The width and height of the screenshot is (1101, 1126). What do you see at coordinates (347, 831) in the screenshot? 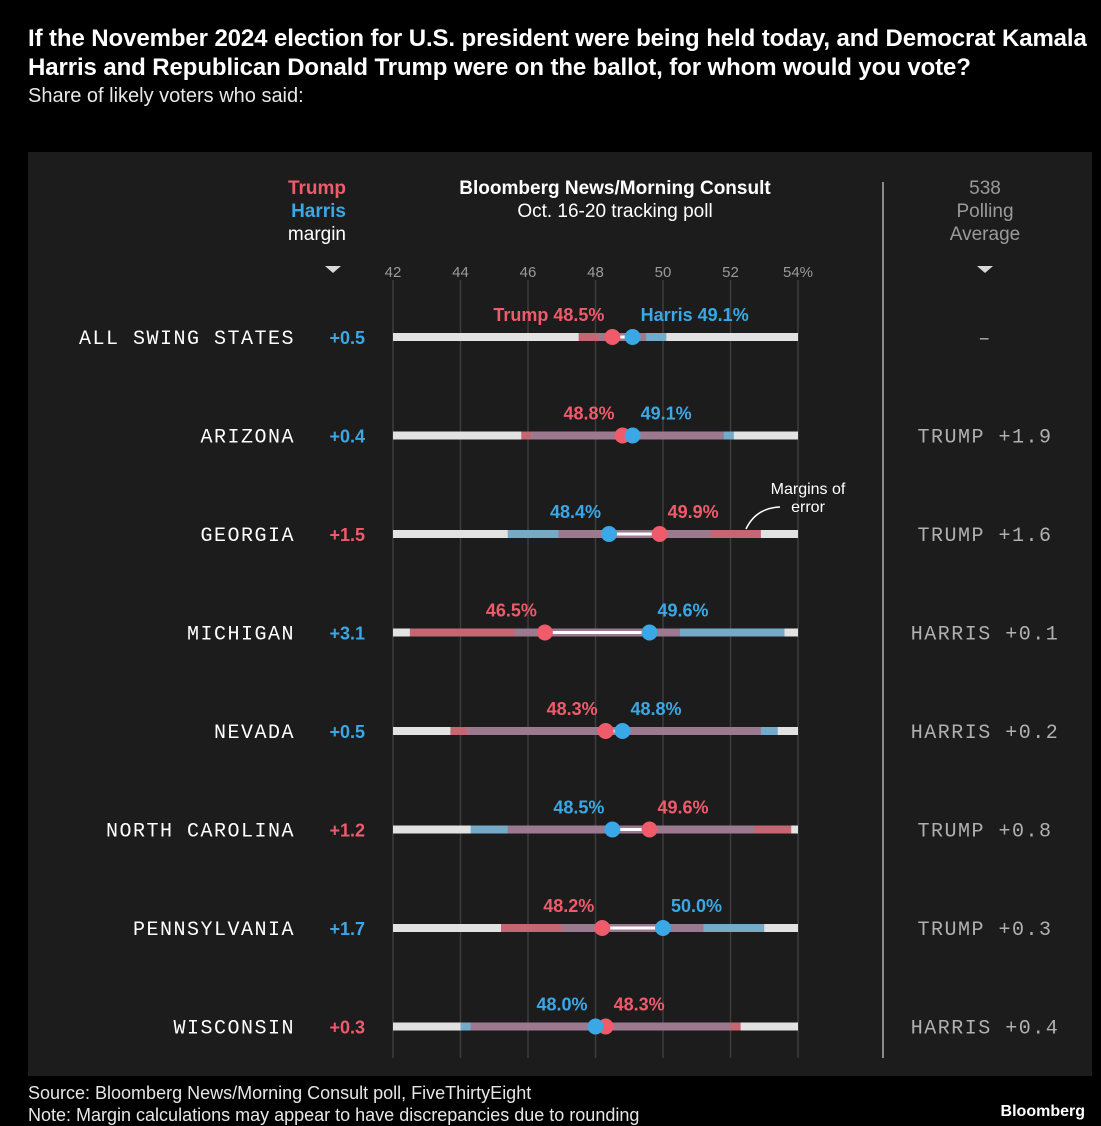
I see `margin-value: +1.2` at bounding box center [347, 831].